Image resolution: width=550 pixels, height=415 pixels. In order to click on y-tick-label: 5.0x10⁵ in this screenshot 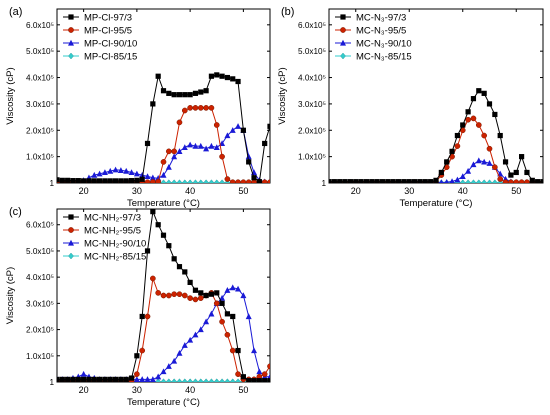, I will do `click(40, 51)`.